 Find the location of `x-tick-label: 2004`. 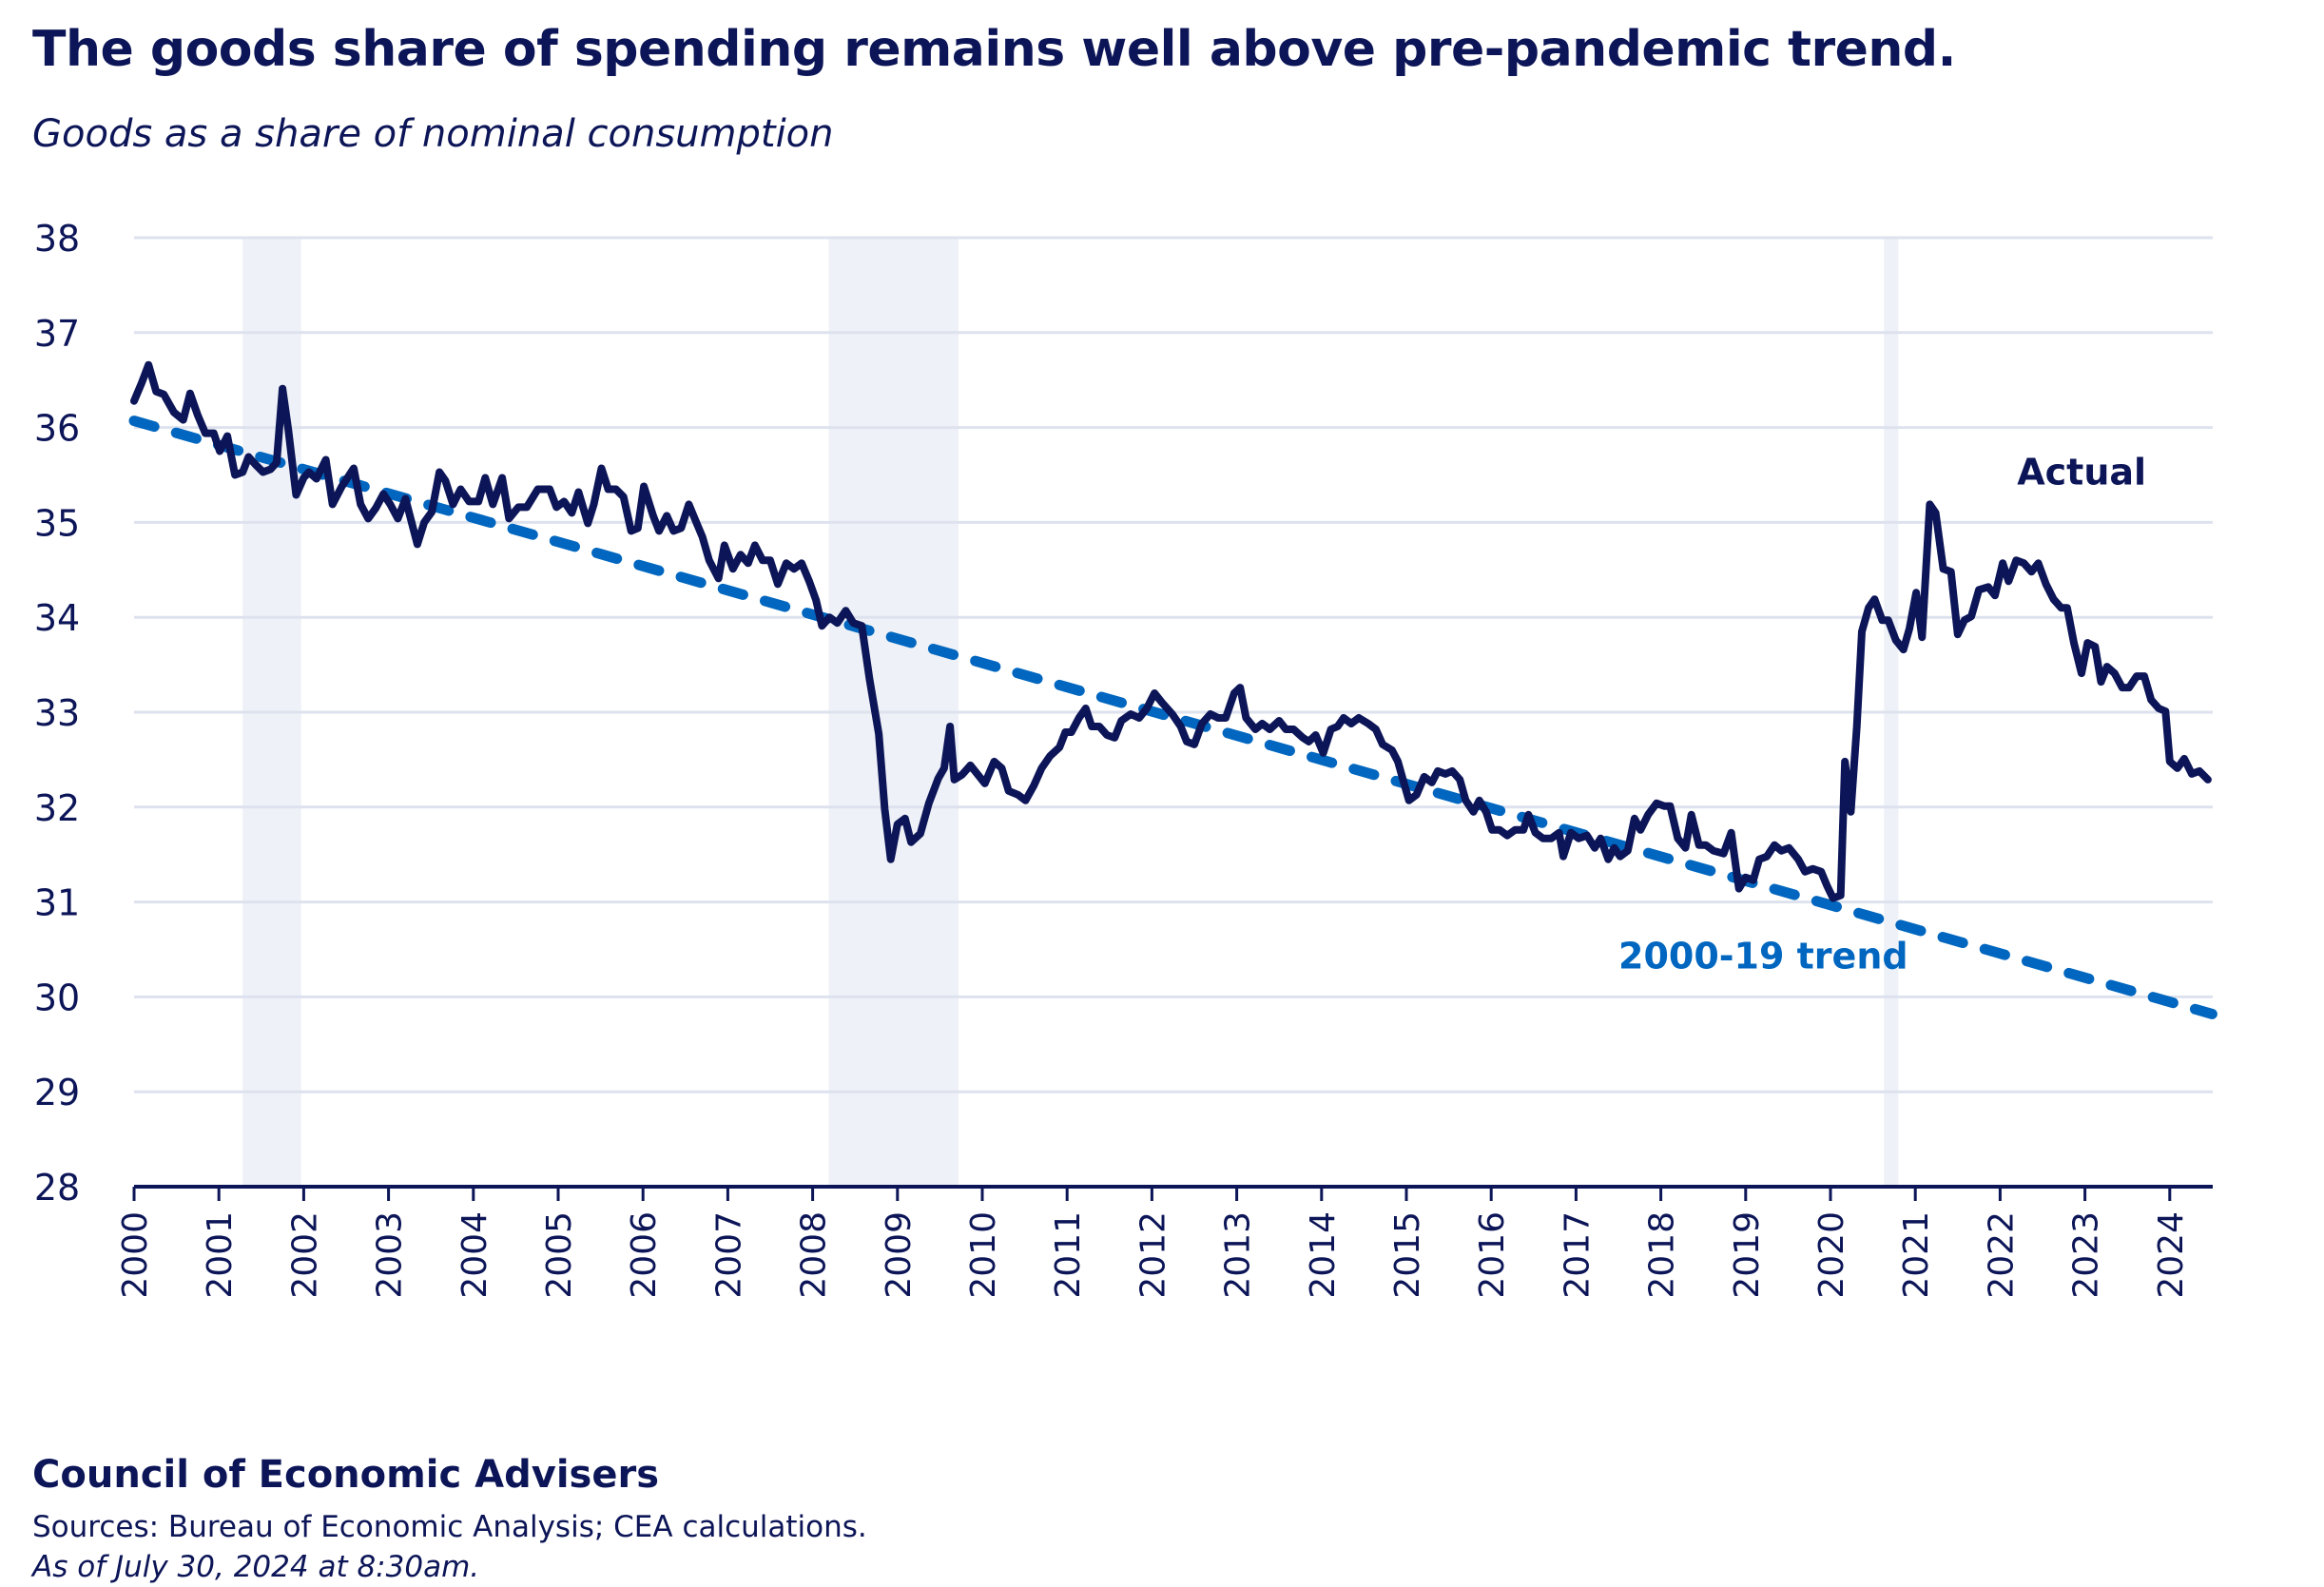

x-tick-label: 2004 is located at coordinates (474, 1255).